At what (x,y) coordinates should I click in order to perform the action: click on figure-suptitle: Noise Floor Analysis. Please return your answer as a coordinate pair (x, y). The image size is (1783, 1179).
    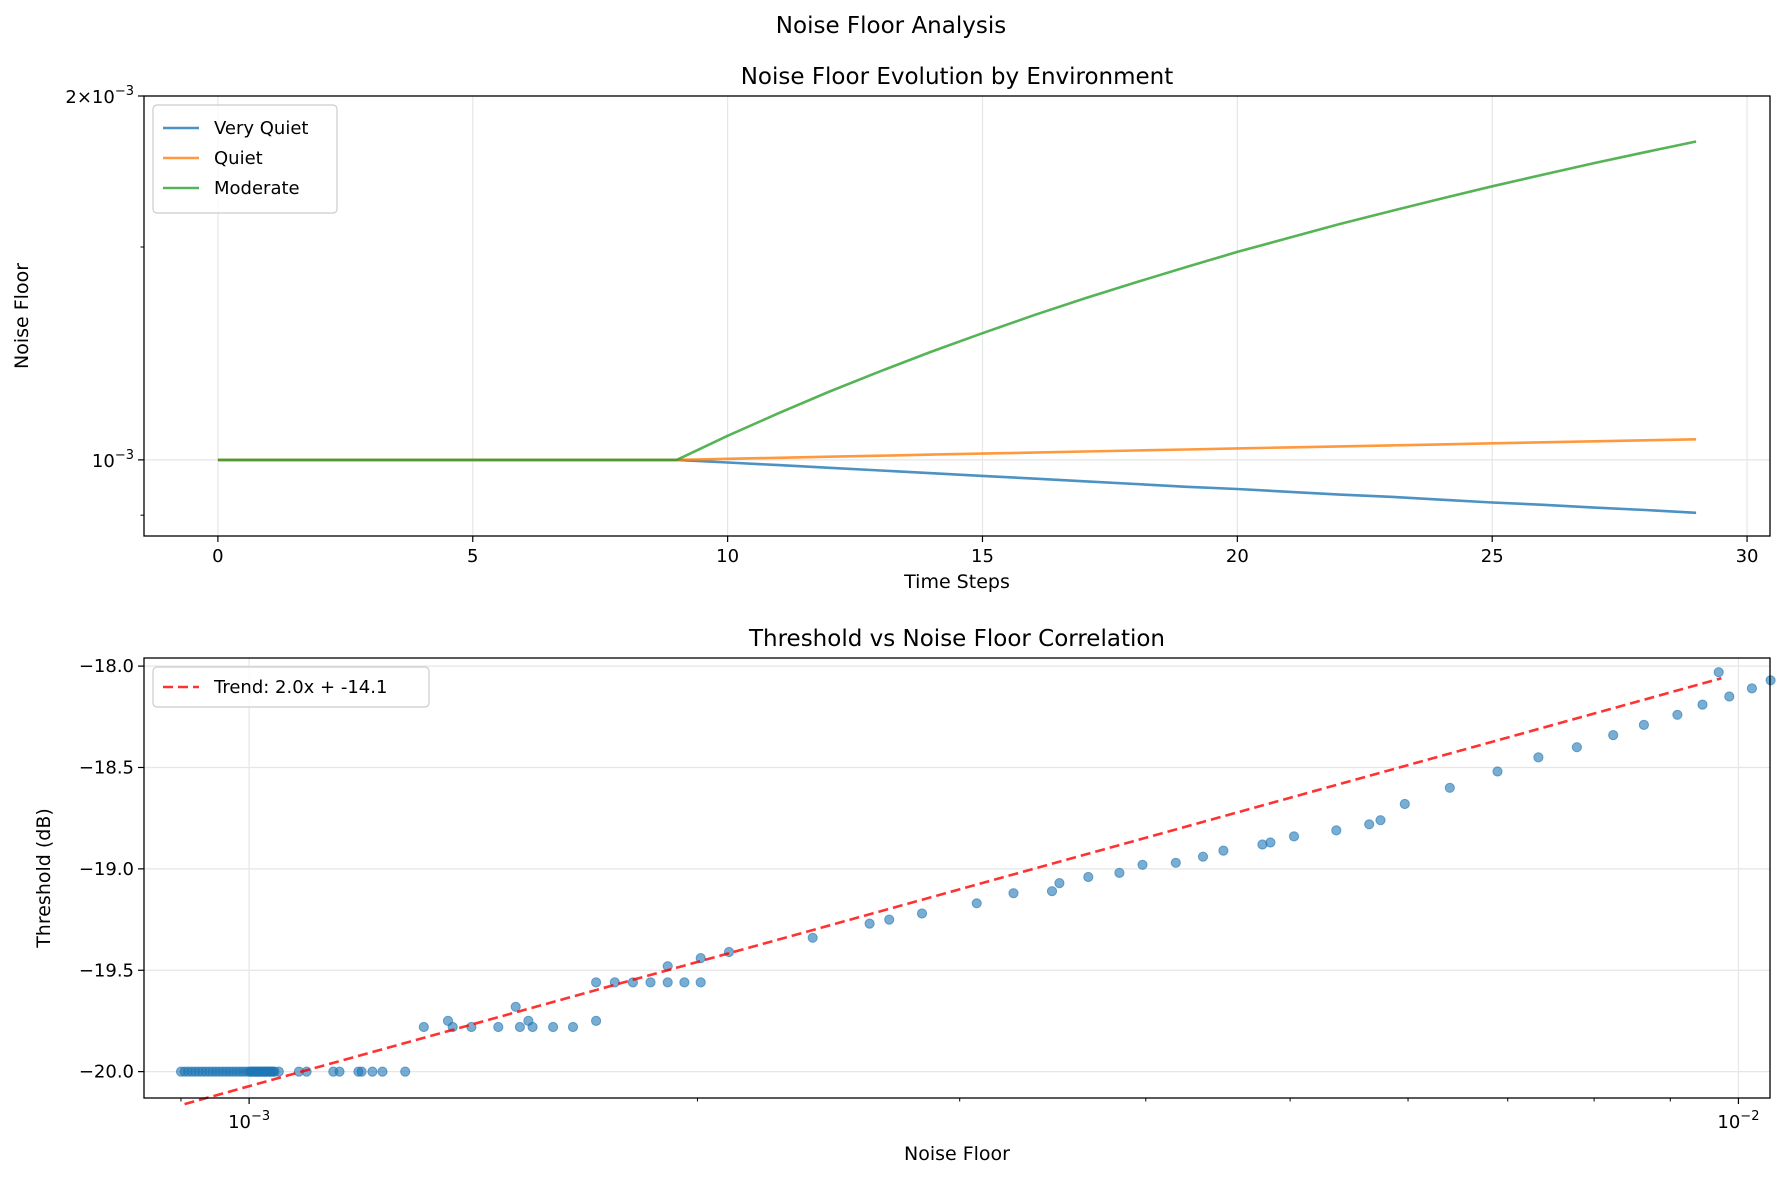
    Looking at the image, I should click on (891, 26).